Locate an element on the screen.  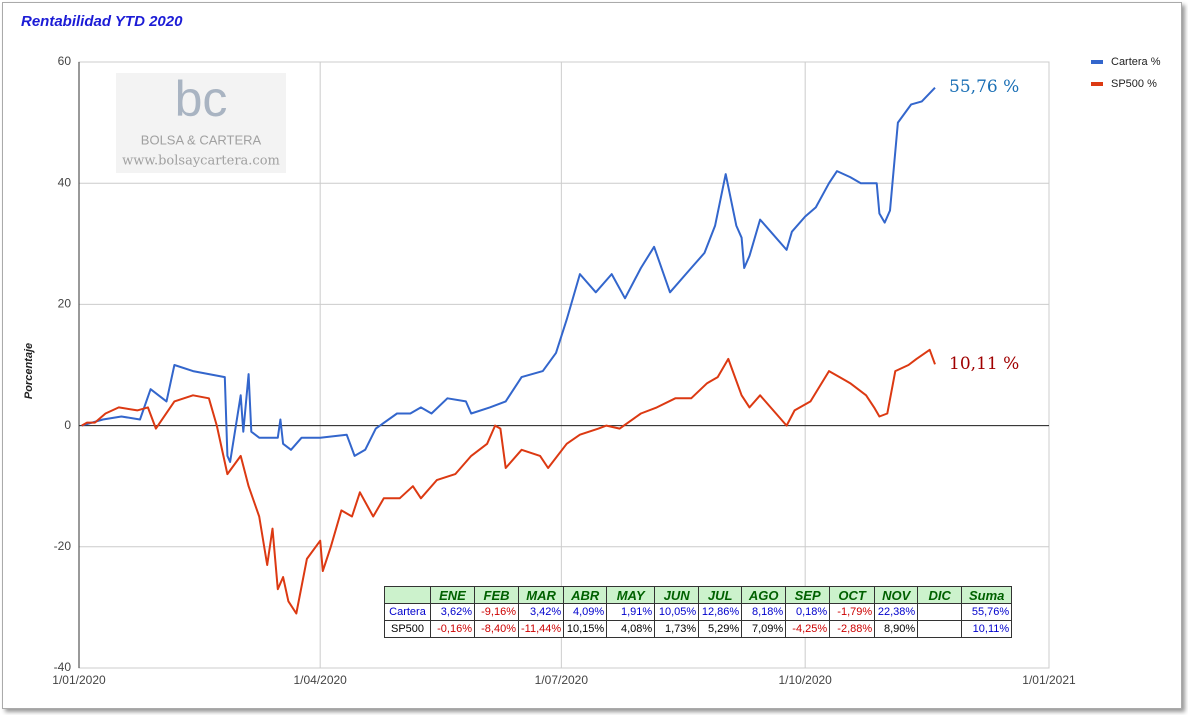
x-tick-label: 1/04/2020 is located at coordinates (320, 680).